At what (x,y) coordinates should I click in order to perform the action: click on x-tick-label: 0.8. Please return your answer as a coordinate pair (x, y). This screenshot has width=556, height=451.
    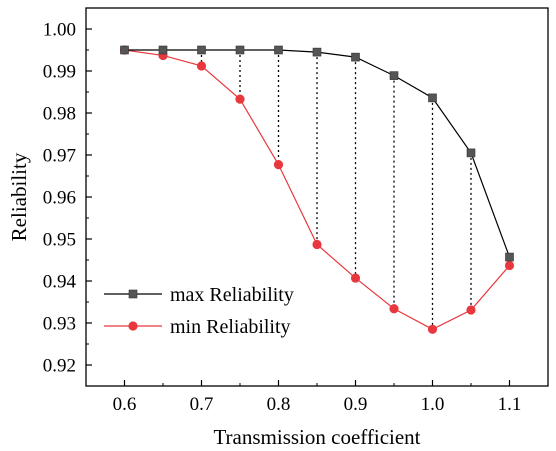
    Looking at the image, I should click on (279, 404).